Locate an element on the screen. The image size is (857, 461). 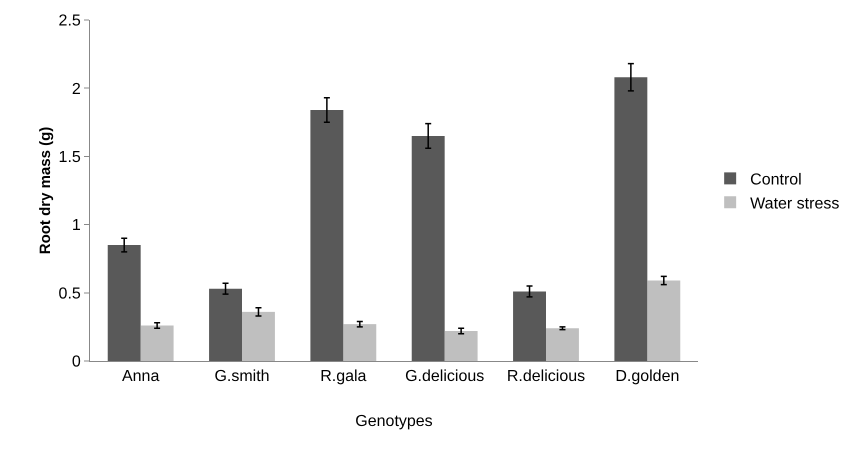
y-tick-label: 2.5 is located at coordinates (69, 21).